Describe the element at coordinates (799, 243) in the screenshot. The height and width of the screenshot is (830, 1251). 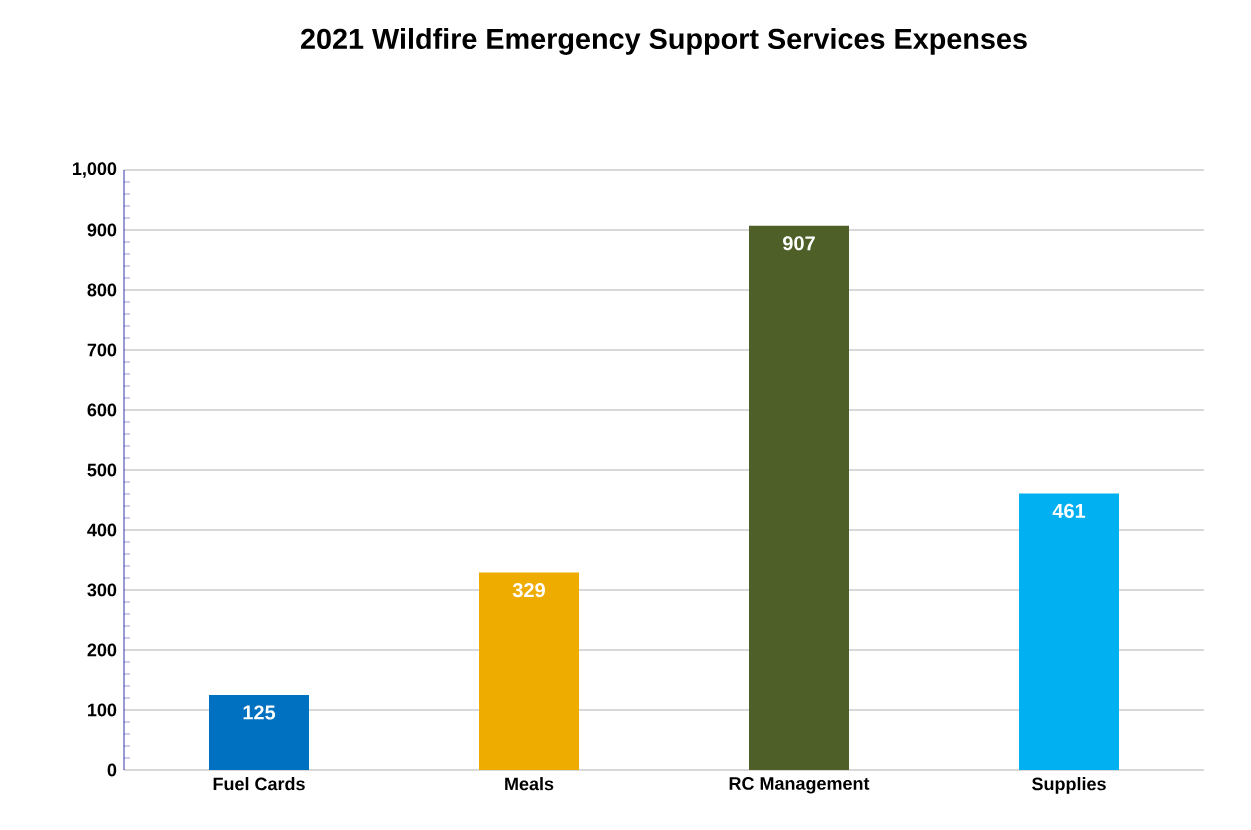
I see `data-label: 907` at that location.